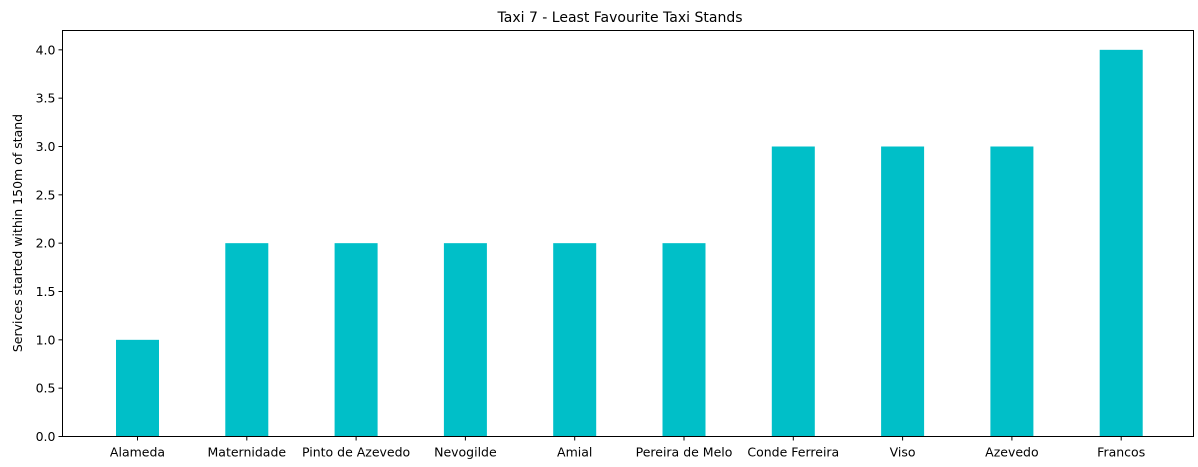 The image size is (1198, 467). What do you see at coordinates (46, 339) in the screenshot?
I see `y-tick-label: 1.0` at bounding box center [46, 339].